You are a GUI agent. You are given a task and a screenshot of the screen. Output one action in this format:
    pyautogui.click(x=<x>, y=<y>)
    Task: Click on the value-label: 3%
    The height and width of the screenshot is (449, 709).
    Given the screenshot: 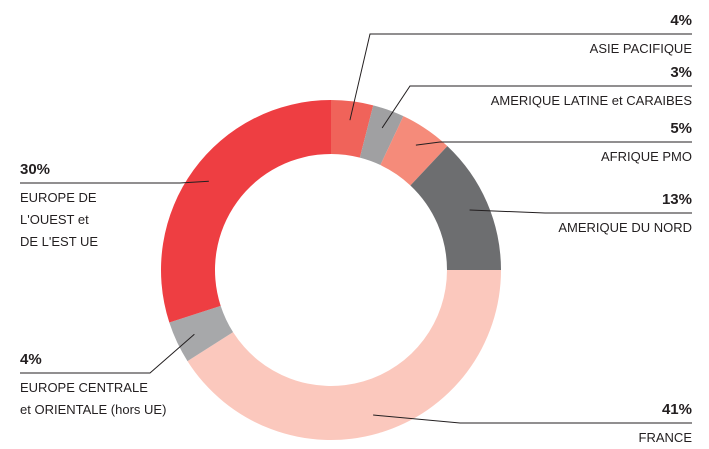 What is the action you would take?
    pyautogui.click(x=681, y=72)
    